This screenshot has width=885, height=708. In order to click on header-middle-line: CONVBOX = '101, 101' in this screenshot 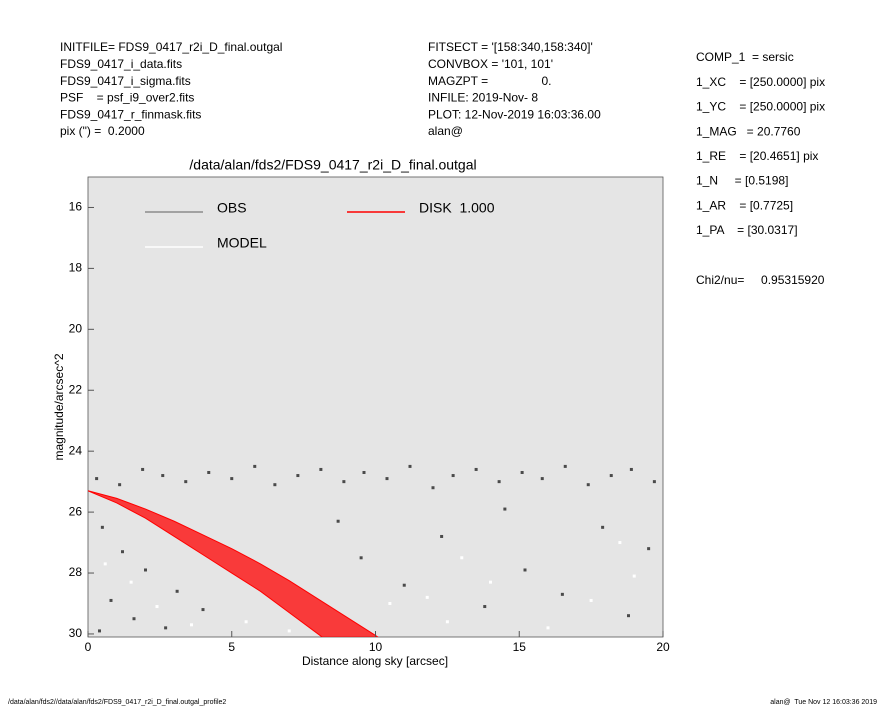, I will do `click(490, 64)`.